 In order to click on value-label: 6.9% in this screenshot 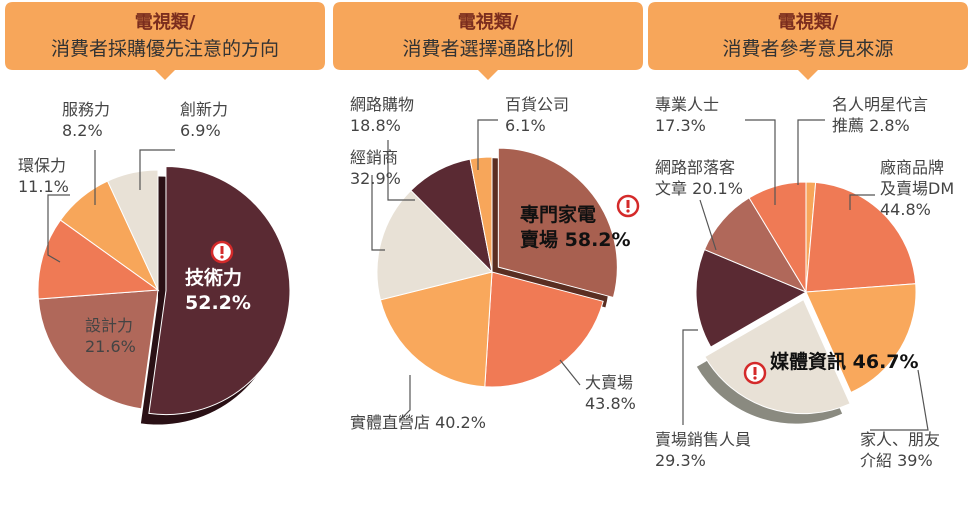, I will do `click(200, 130)`.